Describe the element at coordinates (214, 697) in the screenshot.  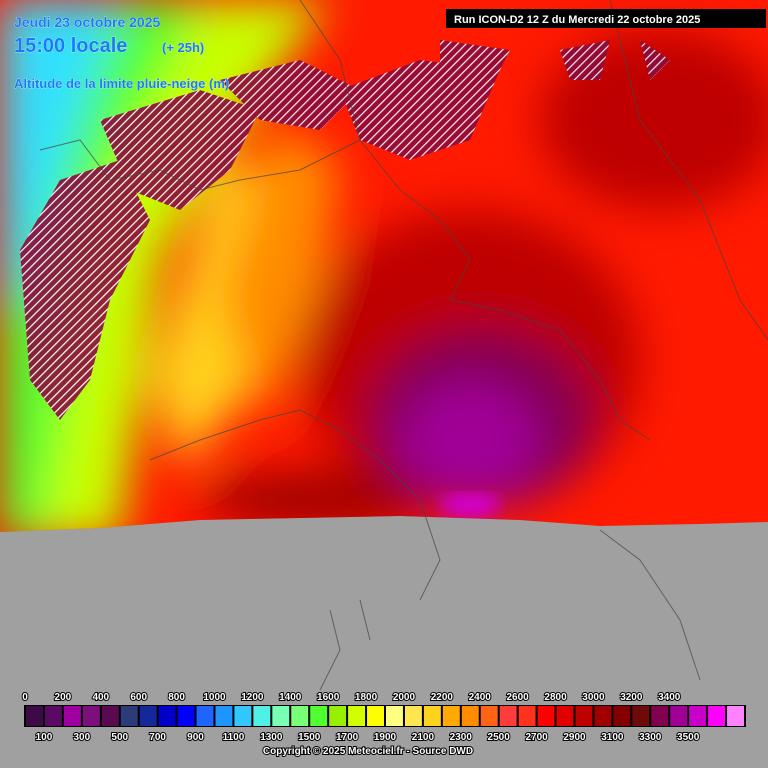
I see `legend-label: 1000` at that location.